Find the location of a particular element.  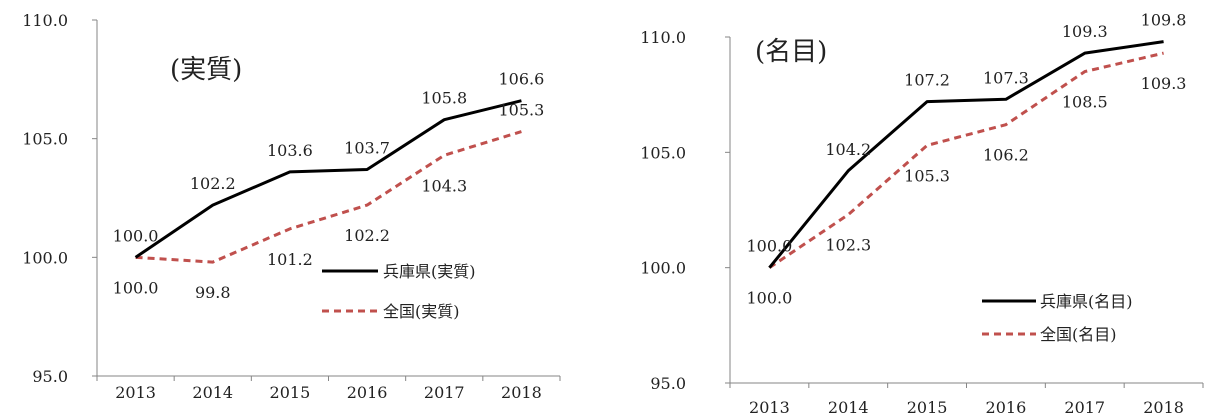

real-data-label: 106.6 is located at coordinates (522, 79).